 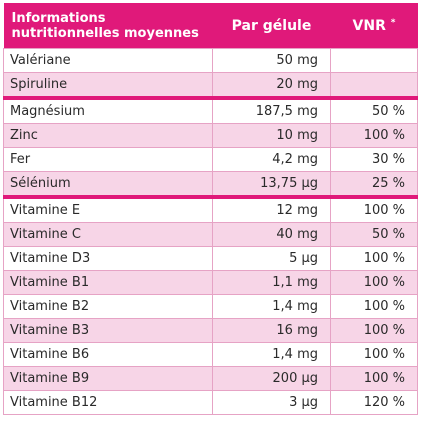 I want to click on table-row: Fer 4,2 mg 30 %, so click(x=210, y=159).